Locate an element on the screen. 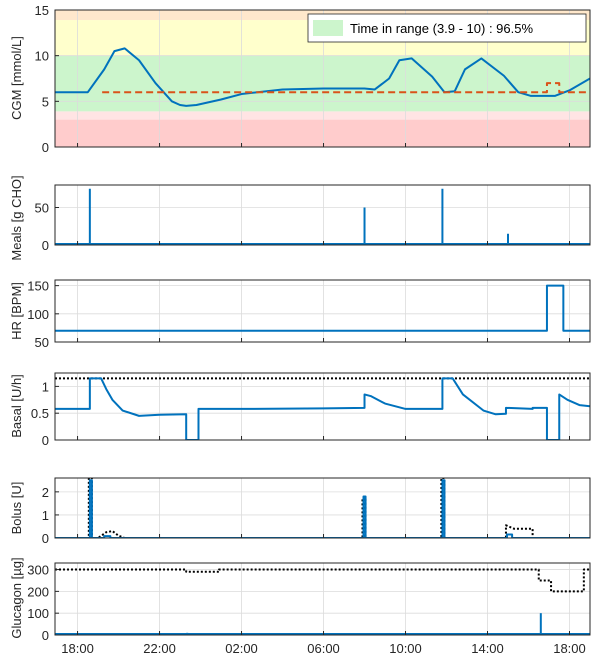  basal-series-1-line is located at coordinates (322, 408).